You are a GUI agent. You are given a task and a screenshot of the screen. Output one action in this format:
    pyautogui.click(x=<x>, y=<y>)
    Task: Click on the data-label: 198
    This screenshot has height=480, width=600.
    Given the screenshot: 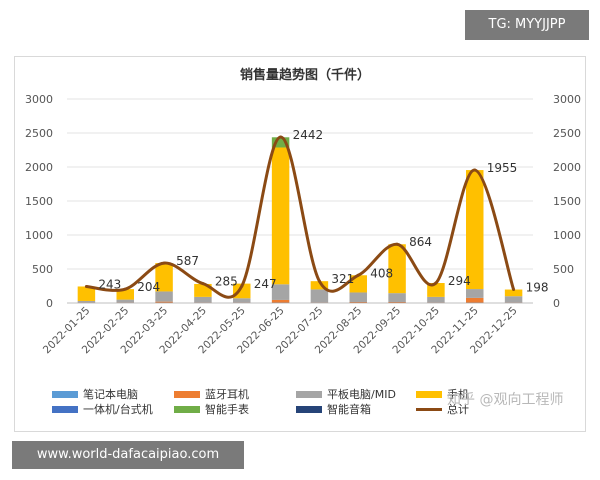 What is the action you would take?
    pyautogui.click(x=537, y=288)
    